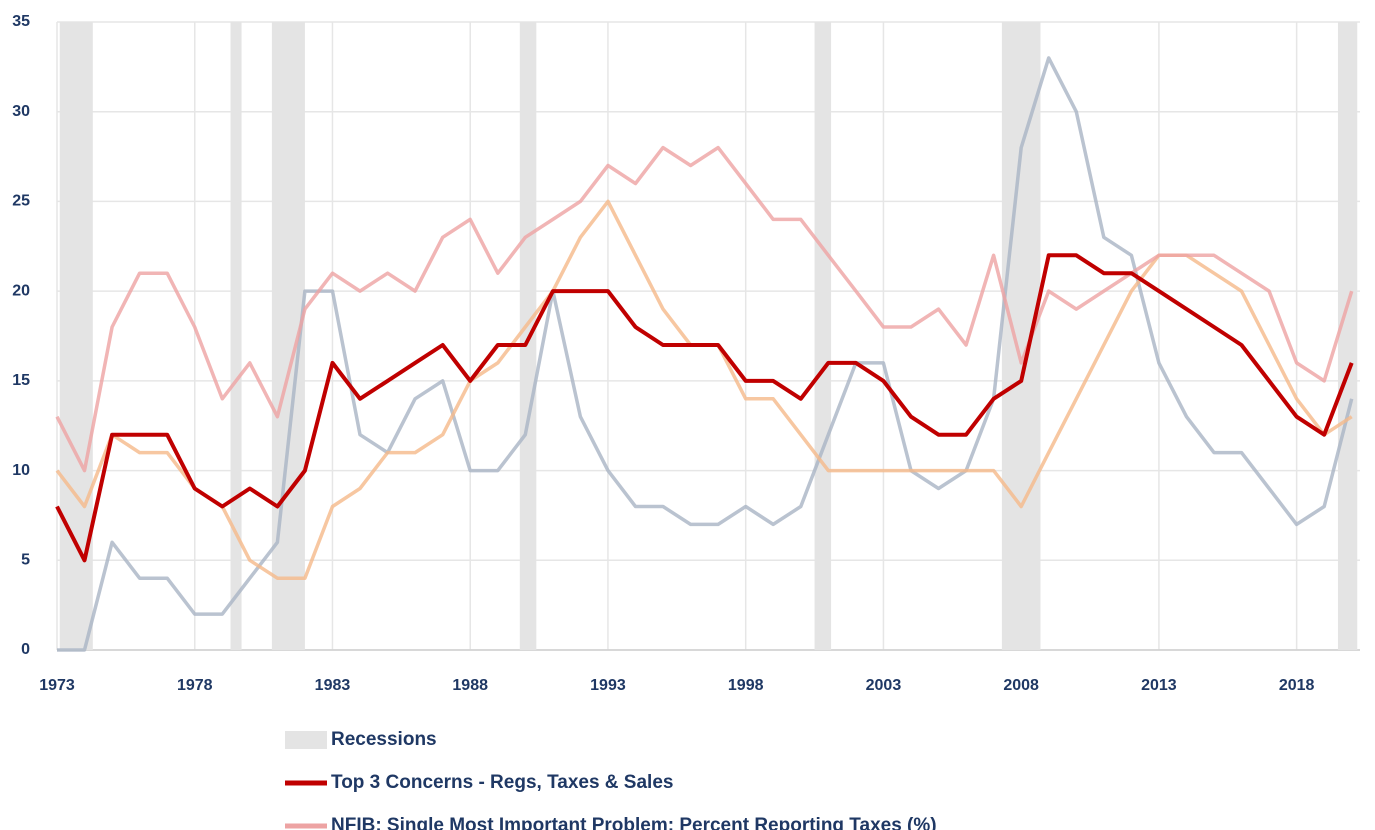  Describe the element at coordinates (1297, 685) in the screenshot. I see `x-tick-label: 2018` at that location.